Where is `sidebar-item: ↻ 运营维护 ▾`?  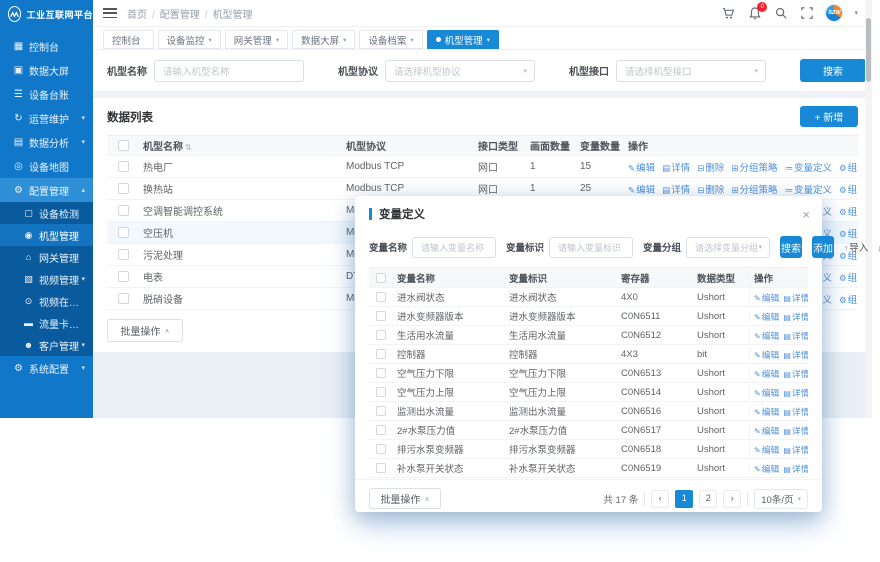 sidebar-item: ↻ 运营维护 ▾ is located at coordinates (46, 118).